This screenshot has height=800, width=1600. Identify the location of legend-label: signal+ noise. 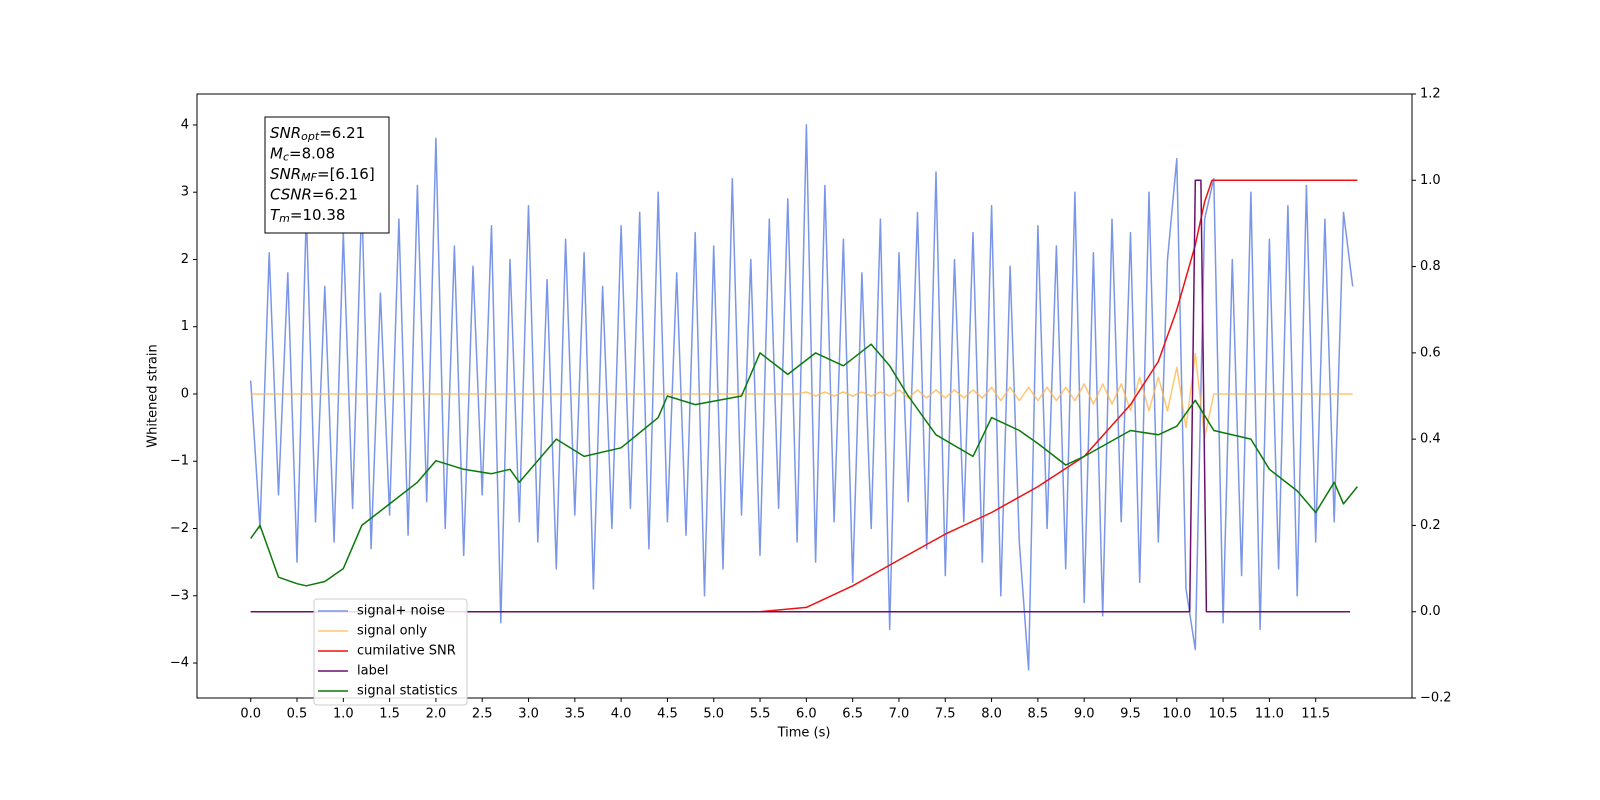
(401, 611).